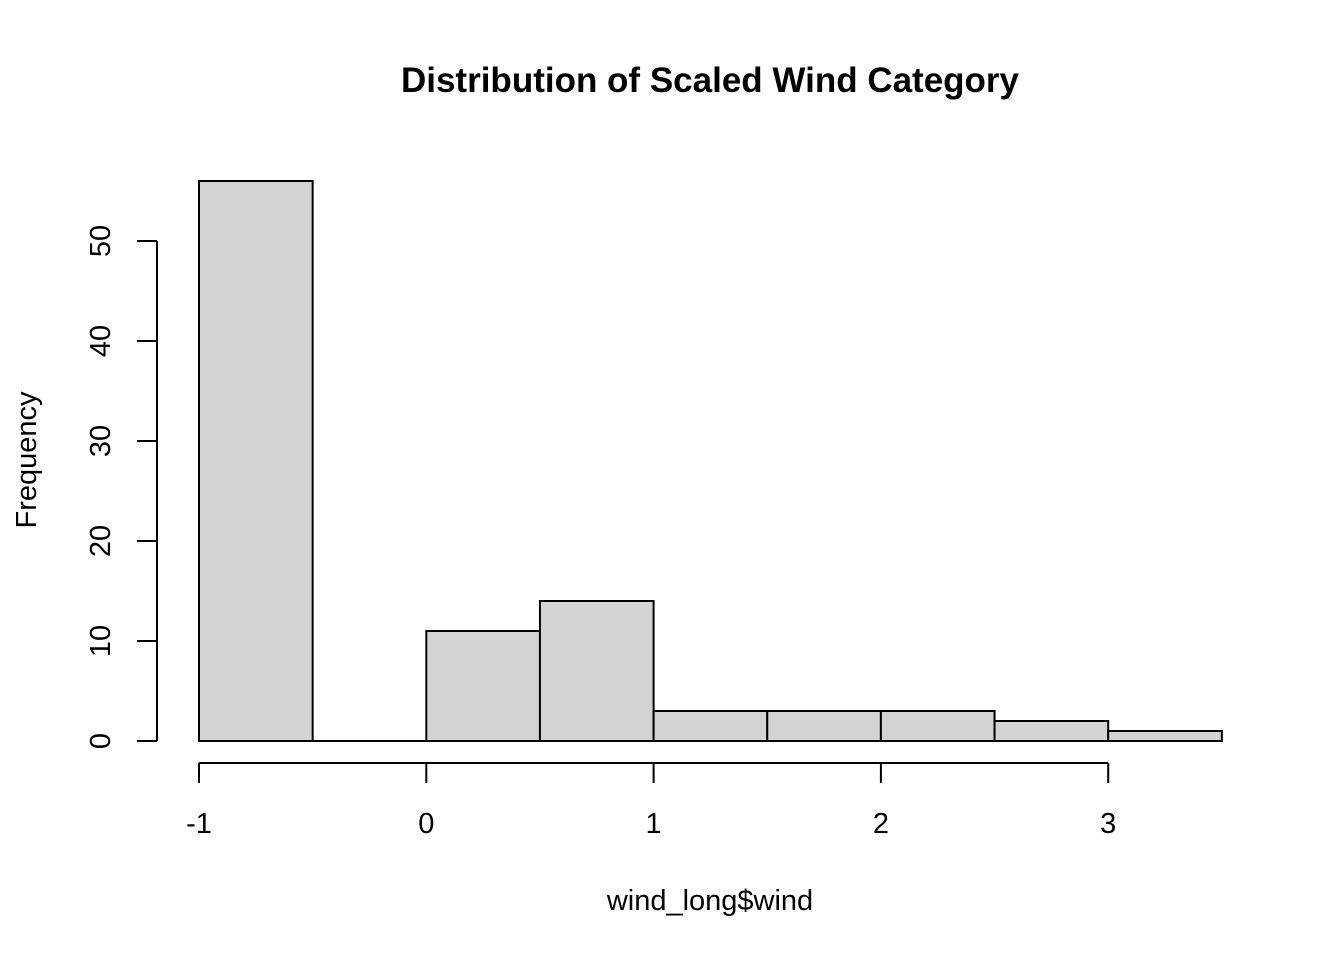 This screenshot has width=1344, height=960. I want to click on y-tick-label: 50, so click(101, 241).